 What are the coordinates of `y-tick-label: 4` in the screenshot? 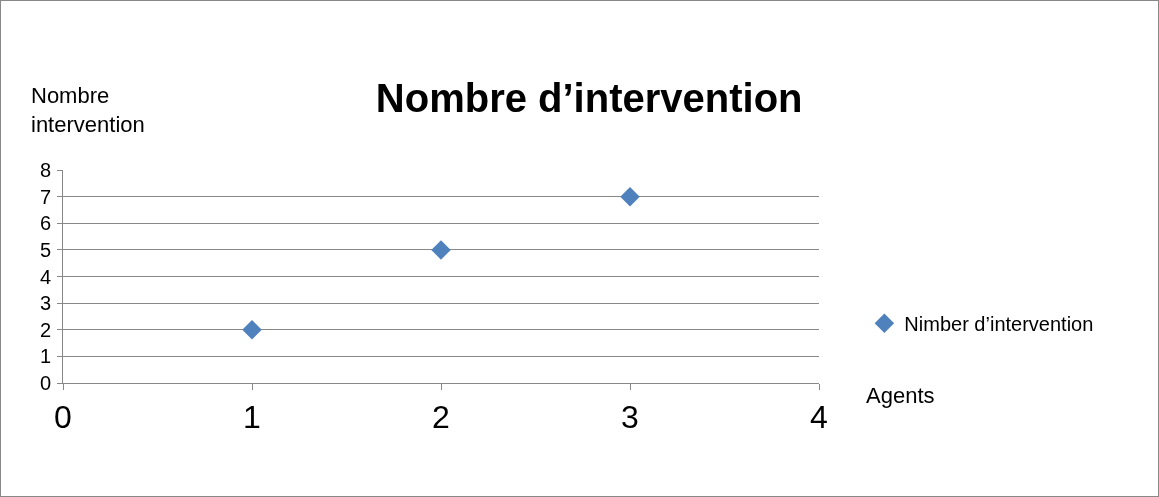 It's located at (45, 276).